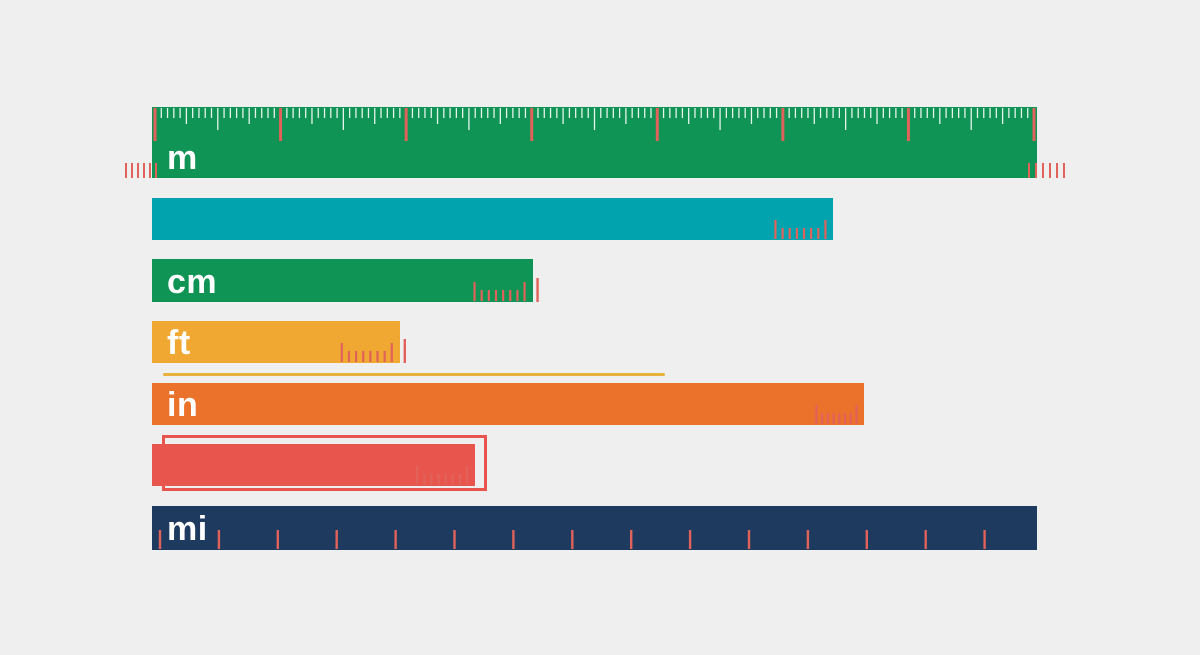 This screenshot has width=1200, height=655. What do you see at coordinates (594, 528) in the screenshot?
I see `mi-bar: mi` at bounding box center [594, 528].